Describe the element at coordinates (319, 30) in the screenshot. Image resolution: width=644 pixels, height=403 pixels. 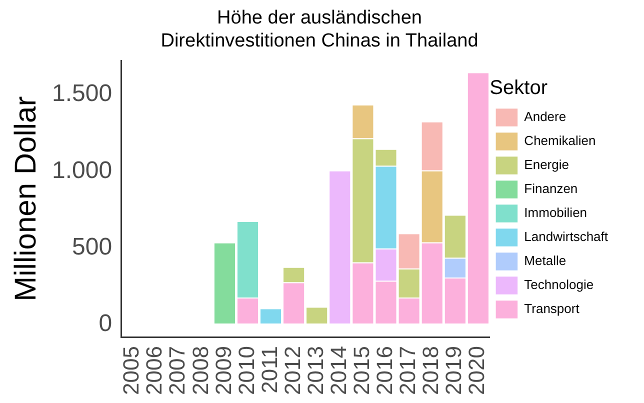
I see `chart-title: Höhe der ausländischen Direktinvestitionen Chinas in Thailand` at that location.